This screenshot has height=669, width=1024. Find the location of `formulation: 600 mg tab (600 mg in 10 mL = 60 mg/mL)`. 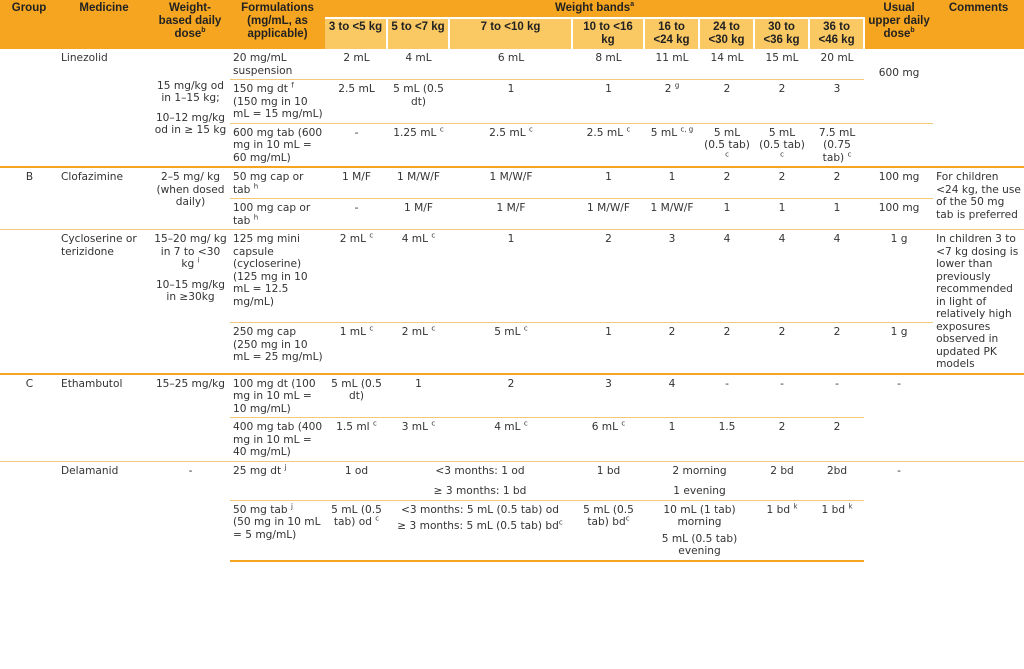

formulation: 600 mg tab (600 mg in 10 mL = 60 mg/mL) is located at coordinates (277, 144).